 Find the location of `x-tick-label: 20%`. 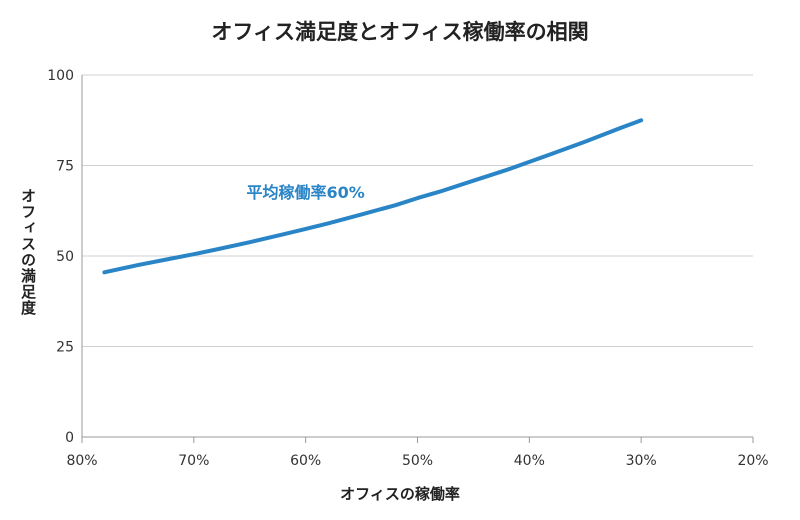

x-tick-label: 20% is located at coordinates (752, 461).